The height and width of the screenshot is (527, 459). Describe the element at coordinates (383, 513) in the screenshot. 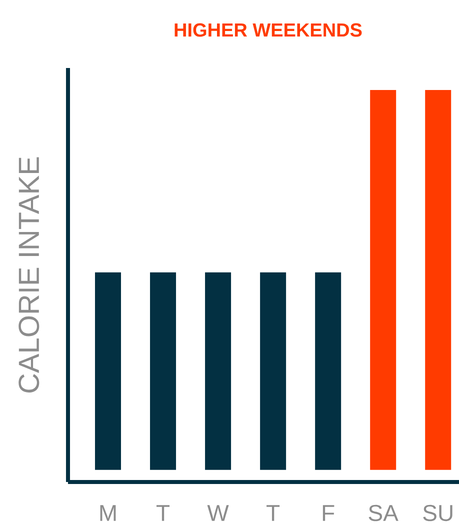

I see `x-tick-label: SA` at that location.